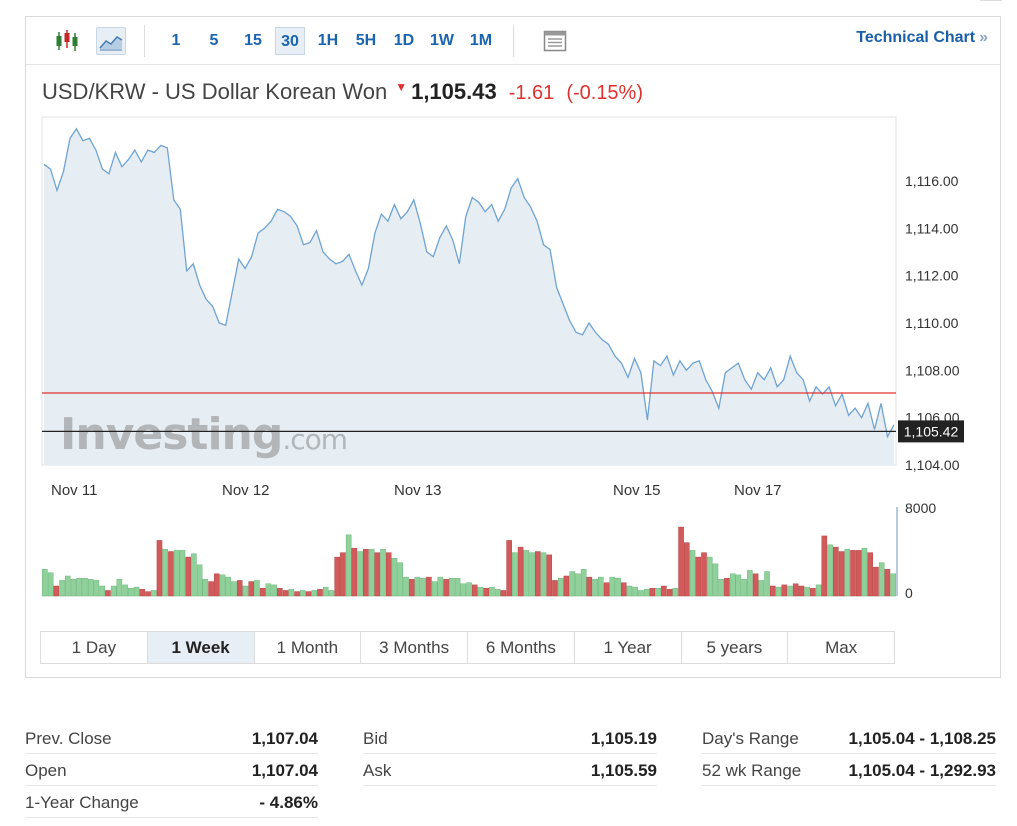 This screenshot has height=826, width=1017. Describe the element at coordinates (932, 370) in the screenshot. I see `y-tick-label: 1,108.00` at that location.